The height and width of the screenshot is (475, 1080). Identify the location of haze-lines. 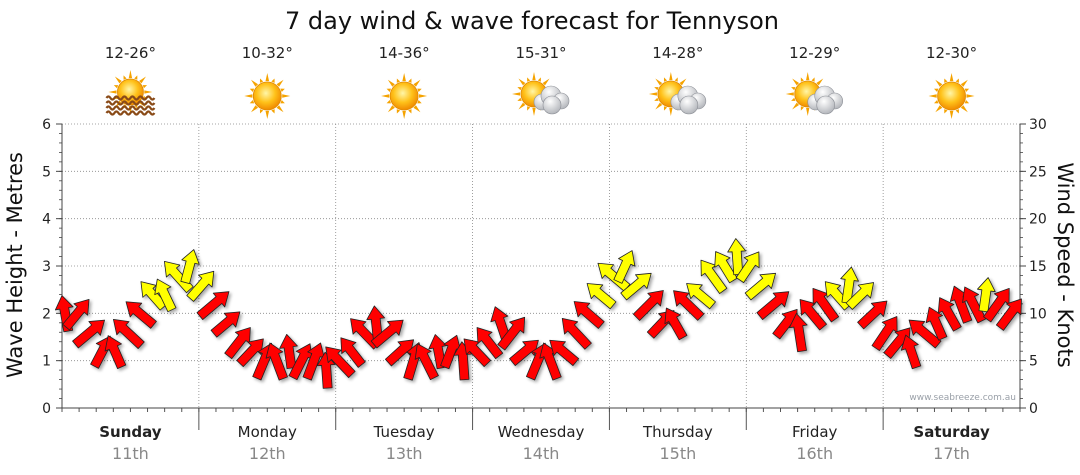
(130, 105).